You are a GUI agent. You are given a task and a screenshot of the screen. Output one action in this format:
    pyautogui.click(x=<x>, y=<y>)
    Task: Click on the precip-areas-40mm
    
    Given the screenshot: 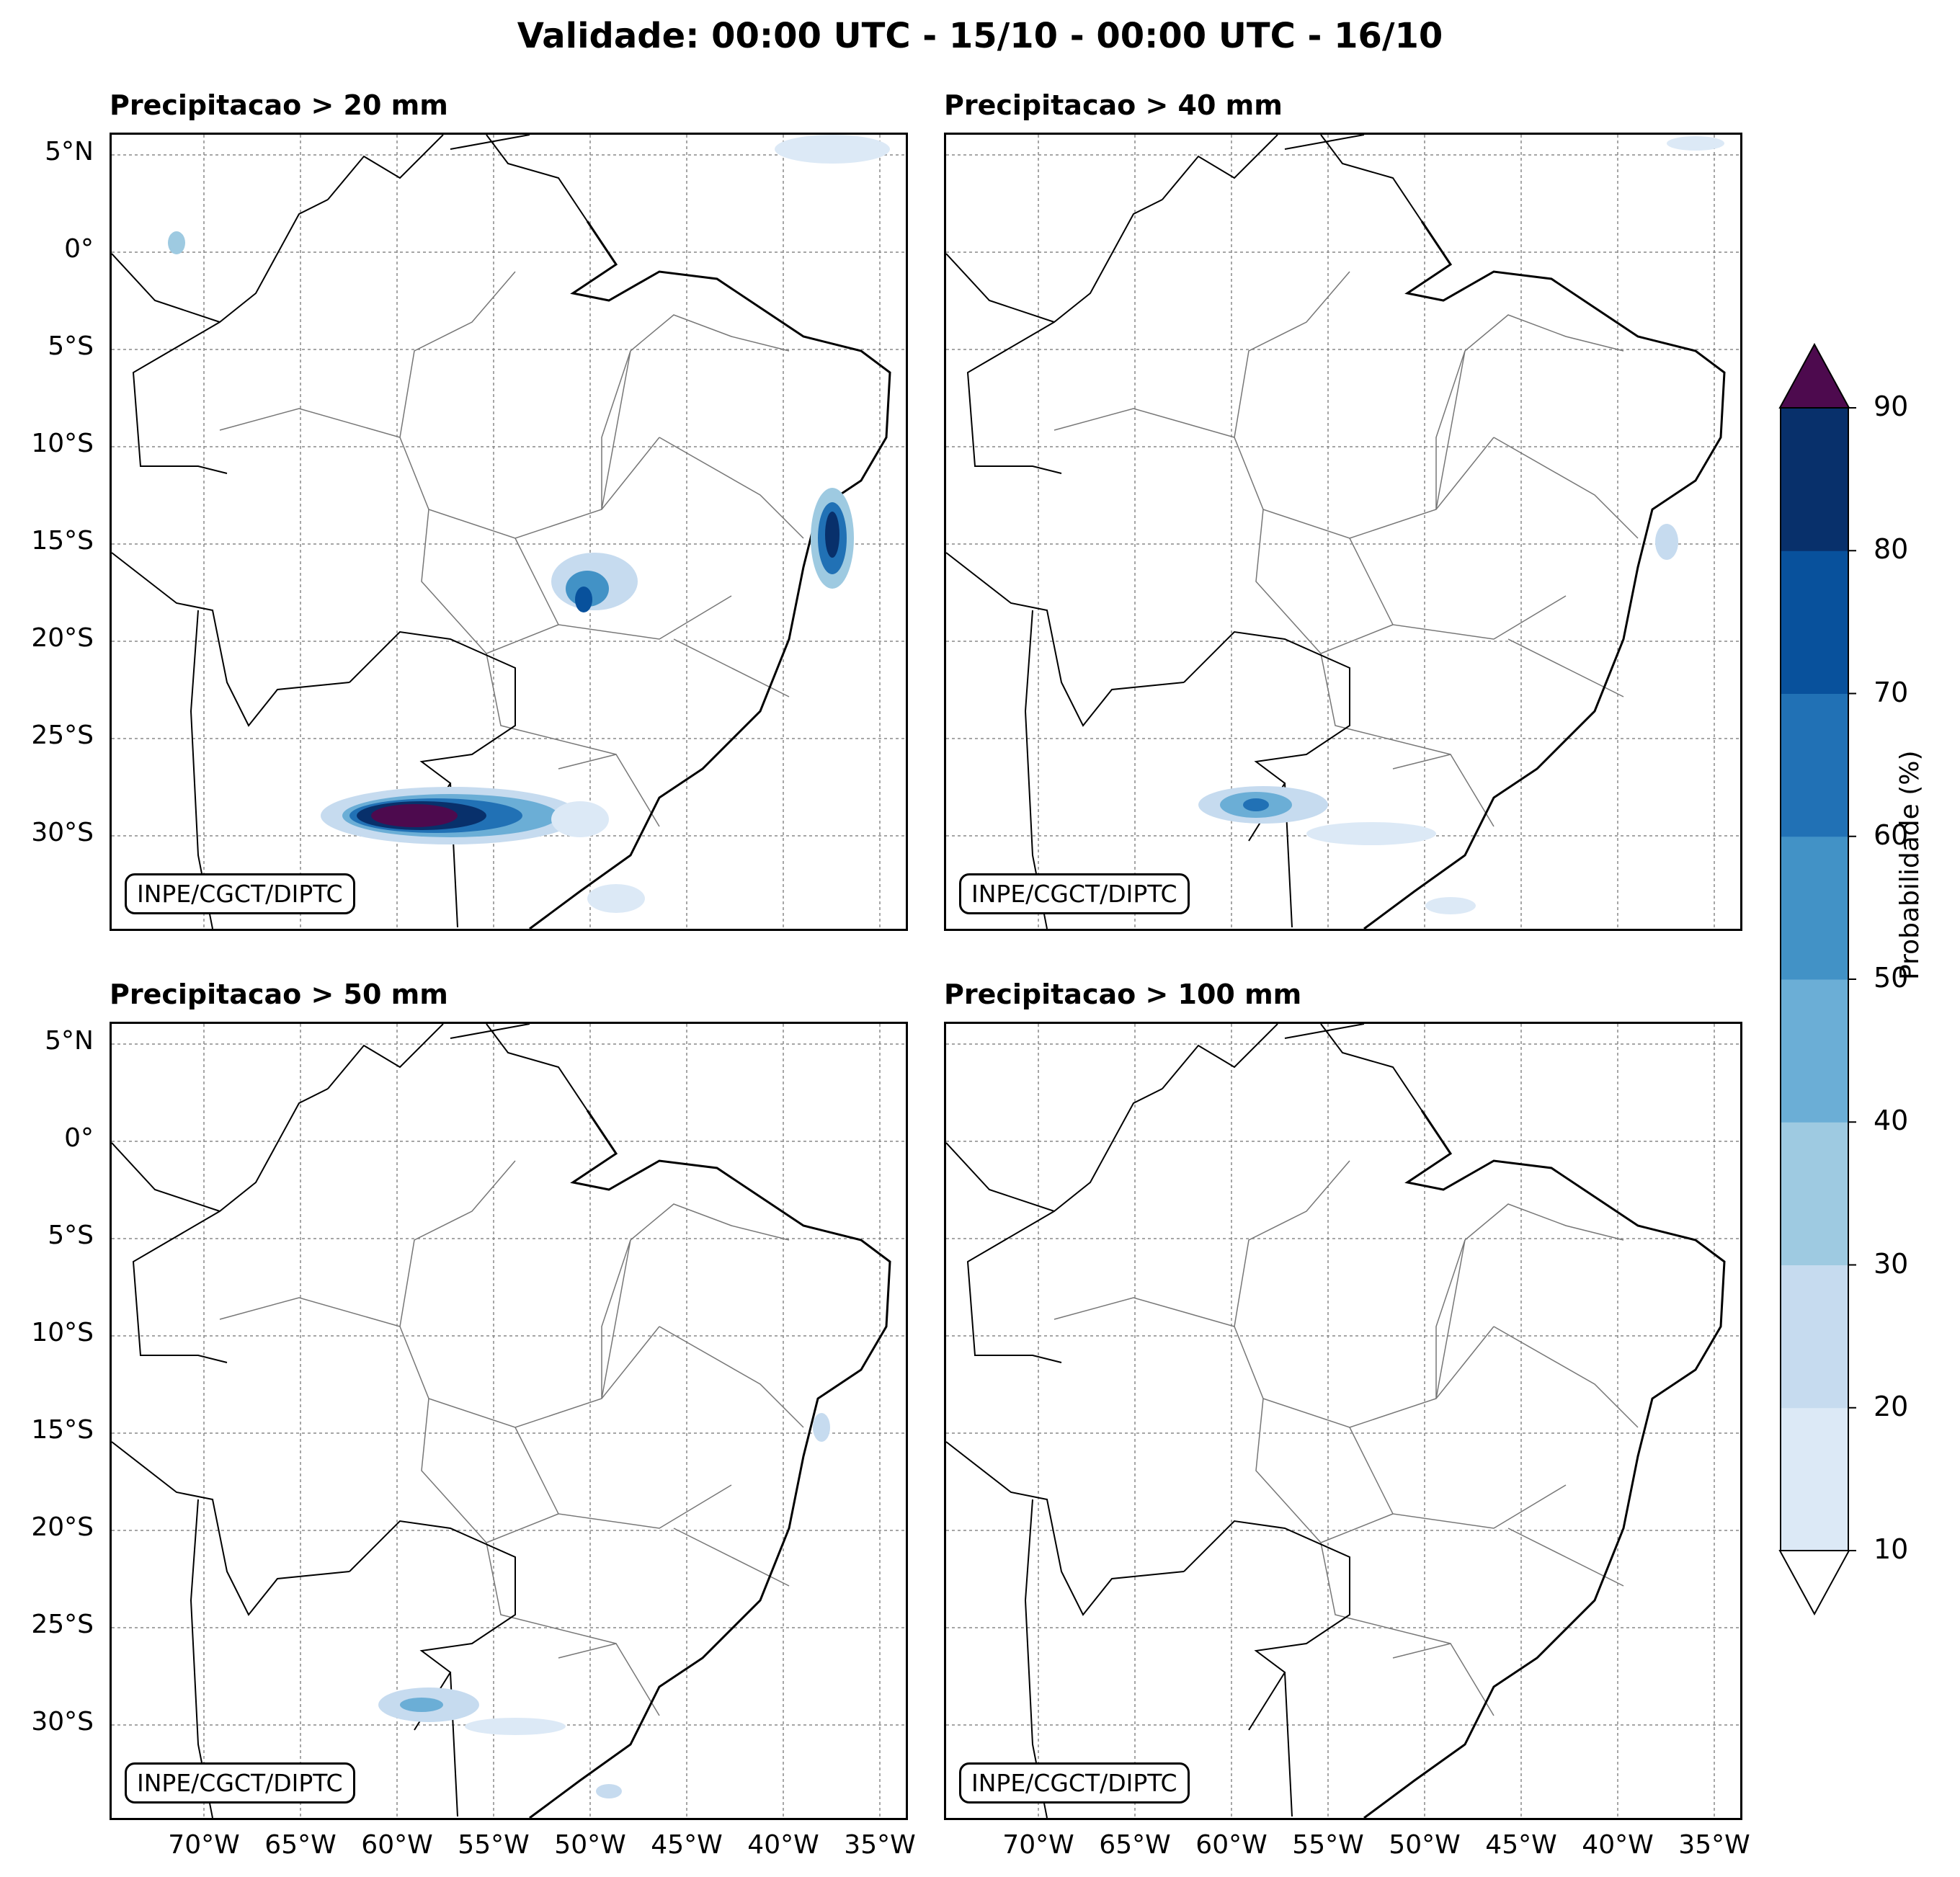 What is the action you would take?
    pyautogui.click(x=1461, y=525)
    